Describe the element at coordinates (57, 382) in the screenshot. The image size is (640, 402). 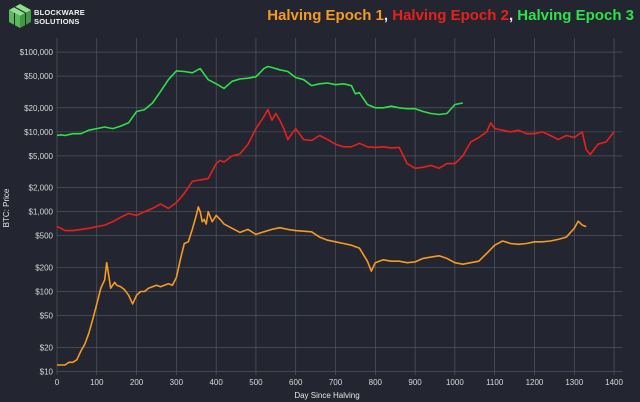
I see `x-tick-label: 0` at that location.